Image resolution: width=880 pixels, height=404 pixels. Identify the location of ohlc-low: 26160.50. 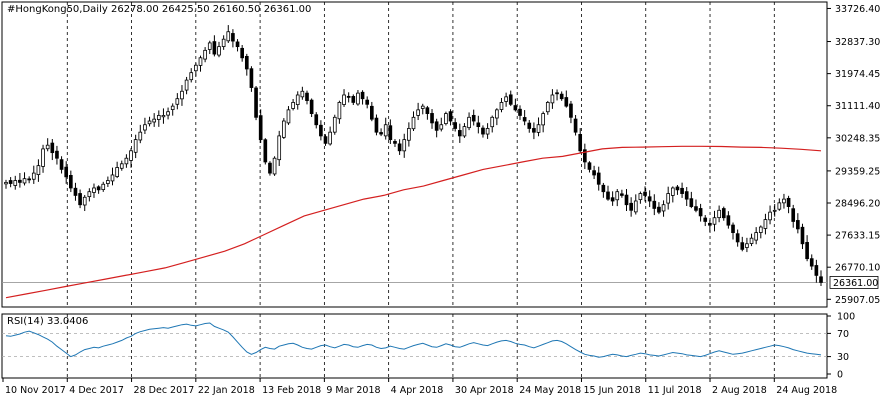
(236, 9).